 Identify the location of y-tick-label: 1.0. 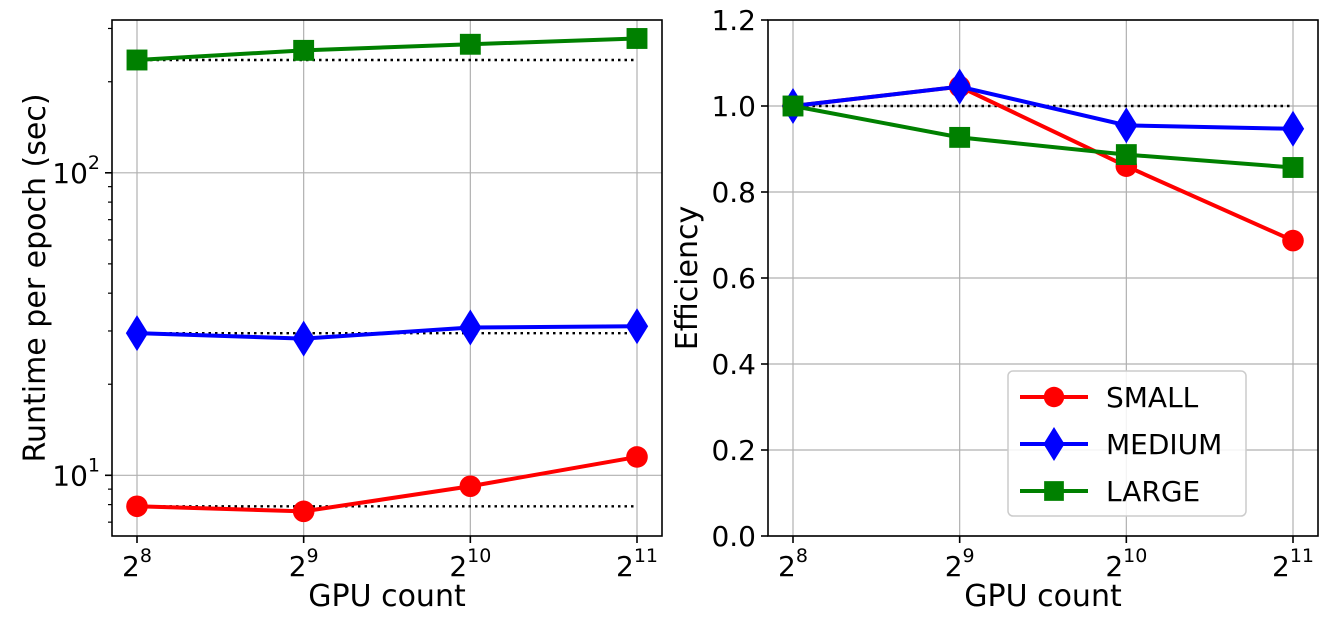
(733, 106).